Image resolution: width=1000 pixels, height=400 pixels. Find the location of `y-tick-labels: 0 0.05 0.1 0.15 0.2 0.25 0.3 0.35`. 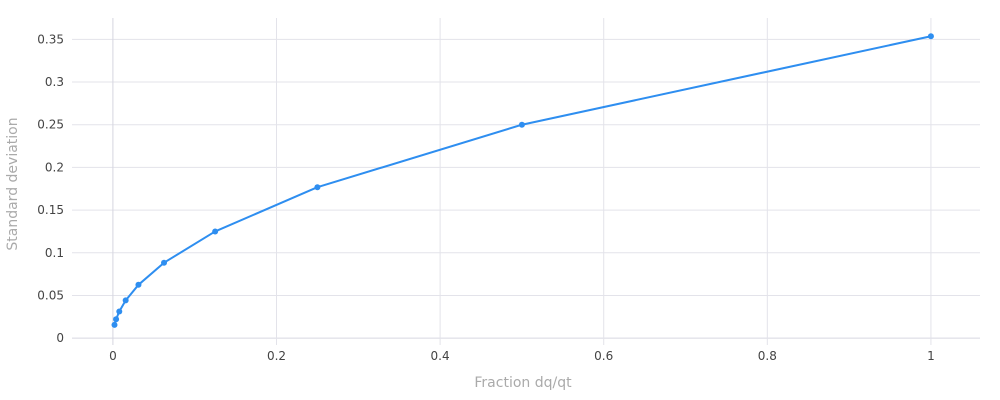

y-tick-labels: 0 0.05 0.1 0.15 0.2 0.25 0.3 0.35 is located at coordinates (50, 188).